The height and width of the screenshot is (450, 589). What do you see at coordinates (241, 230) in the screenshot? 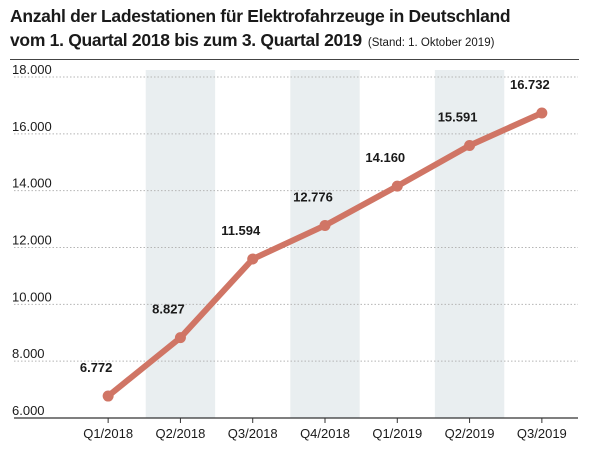
I see `data-label-2: 11.594` at bounding box center [241, 230].